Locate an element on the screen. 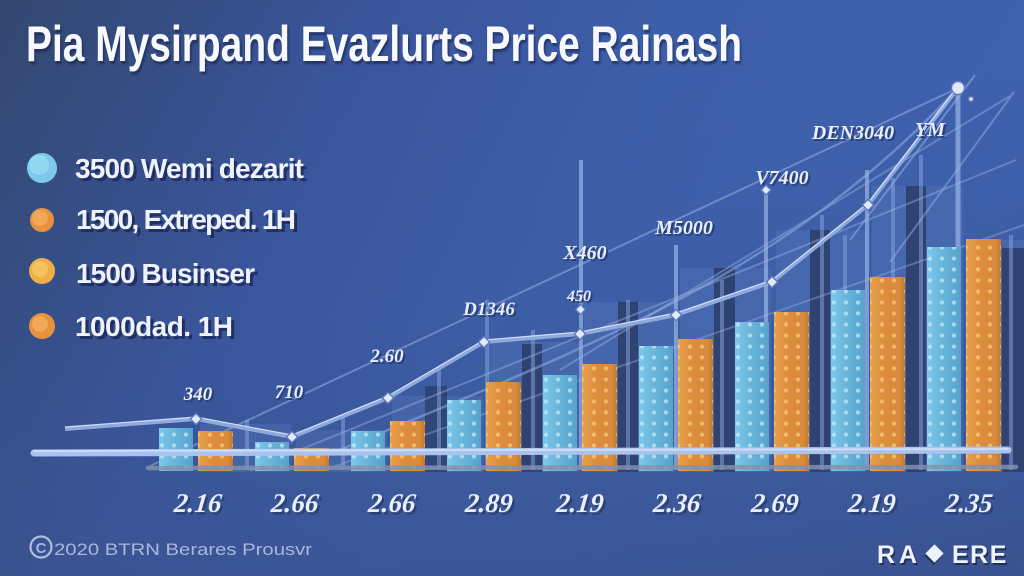 Image resolution: width=1024 pixels, height=576 pixels. svg-text: 2.16 is located at coordinates (198, 503).